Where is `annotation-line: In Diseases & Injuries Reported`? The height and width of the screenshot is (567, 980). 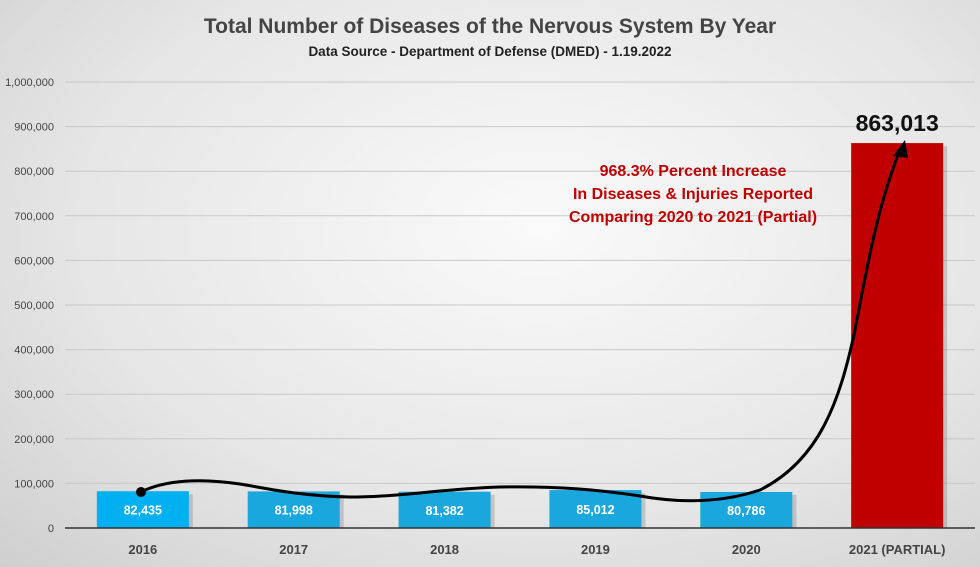 annotation-line: In Diseases & Injuries Reported is located at coordinates (693, 194).